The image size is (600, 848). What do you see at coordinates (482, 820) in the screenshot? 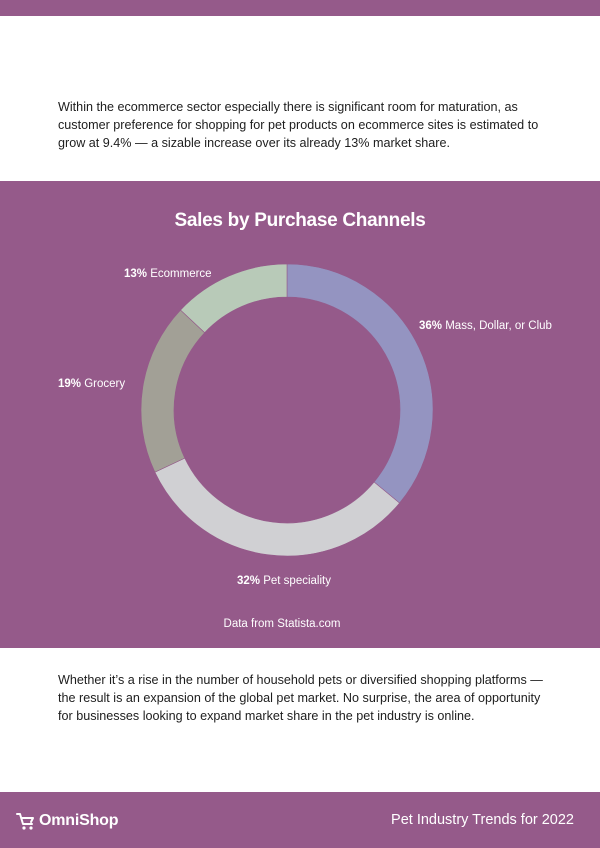
I see `report-title: Pet Industry Trends for 2022` at bounding box center [482, 820].